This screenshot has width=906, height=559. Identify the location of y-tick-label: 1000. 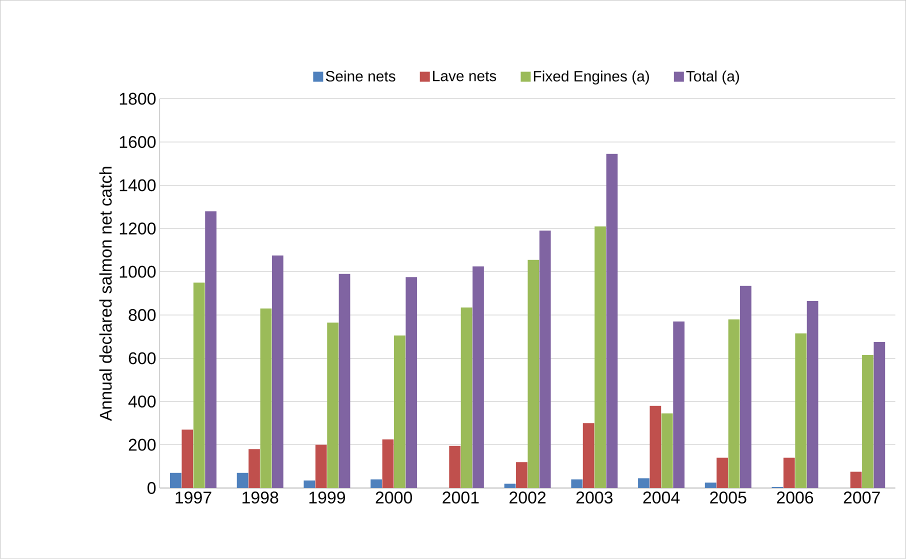
(138, 272).